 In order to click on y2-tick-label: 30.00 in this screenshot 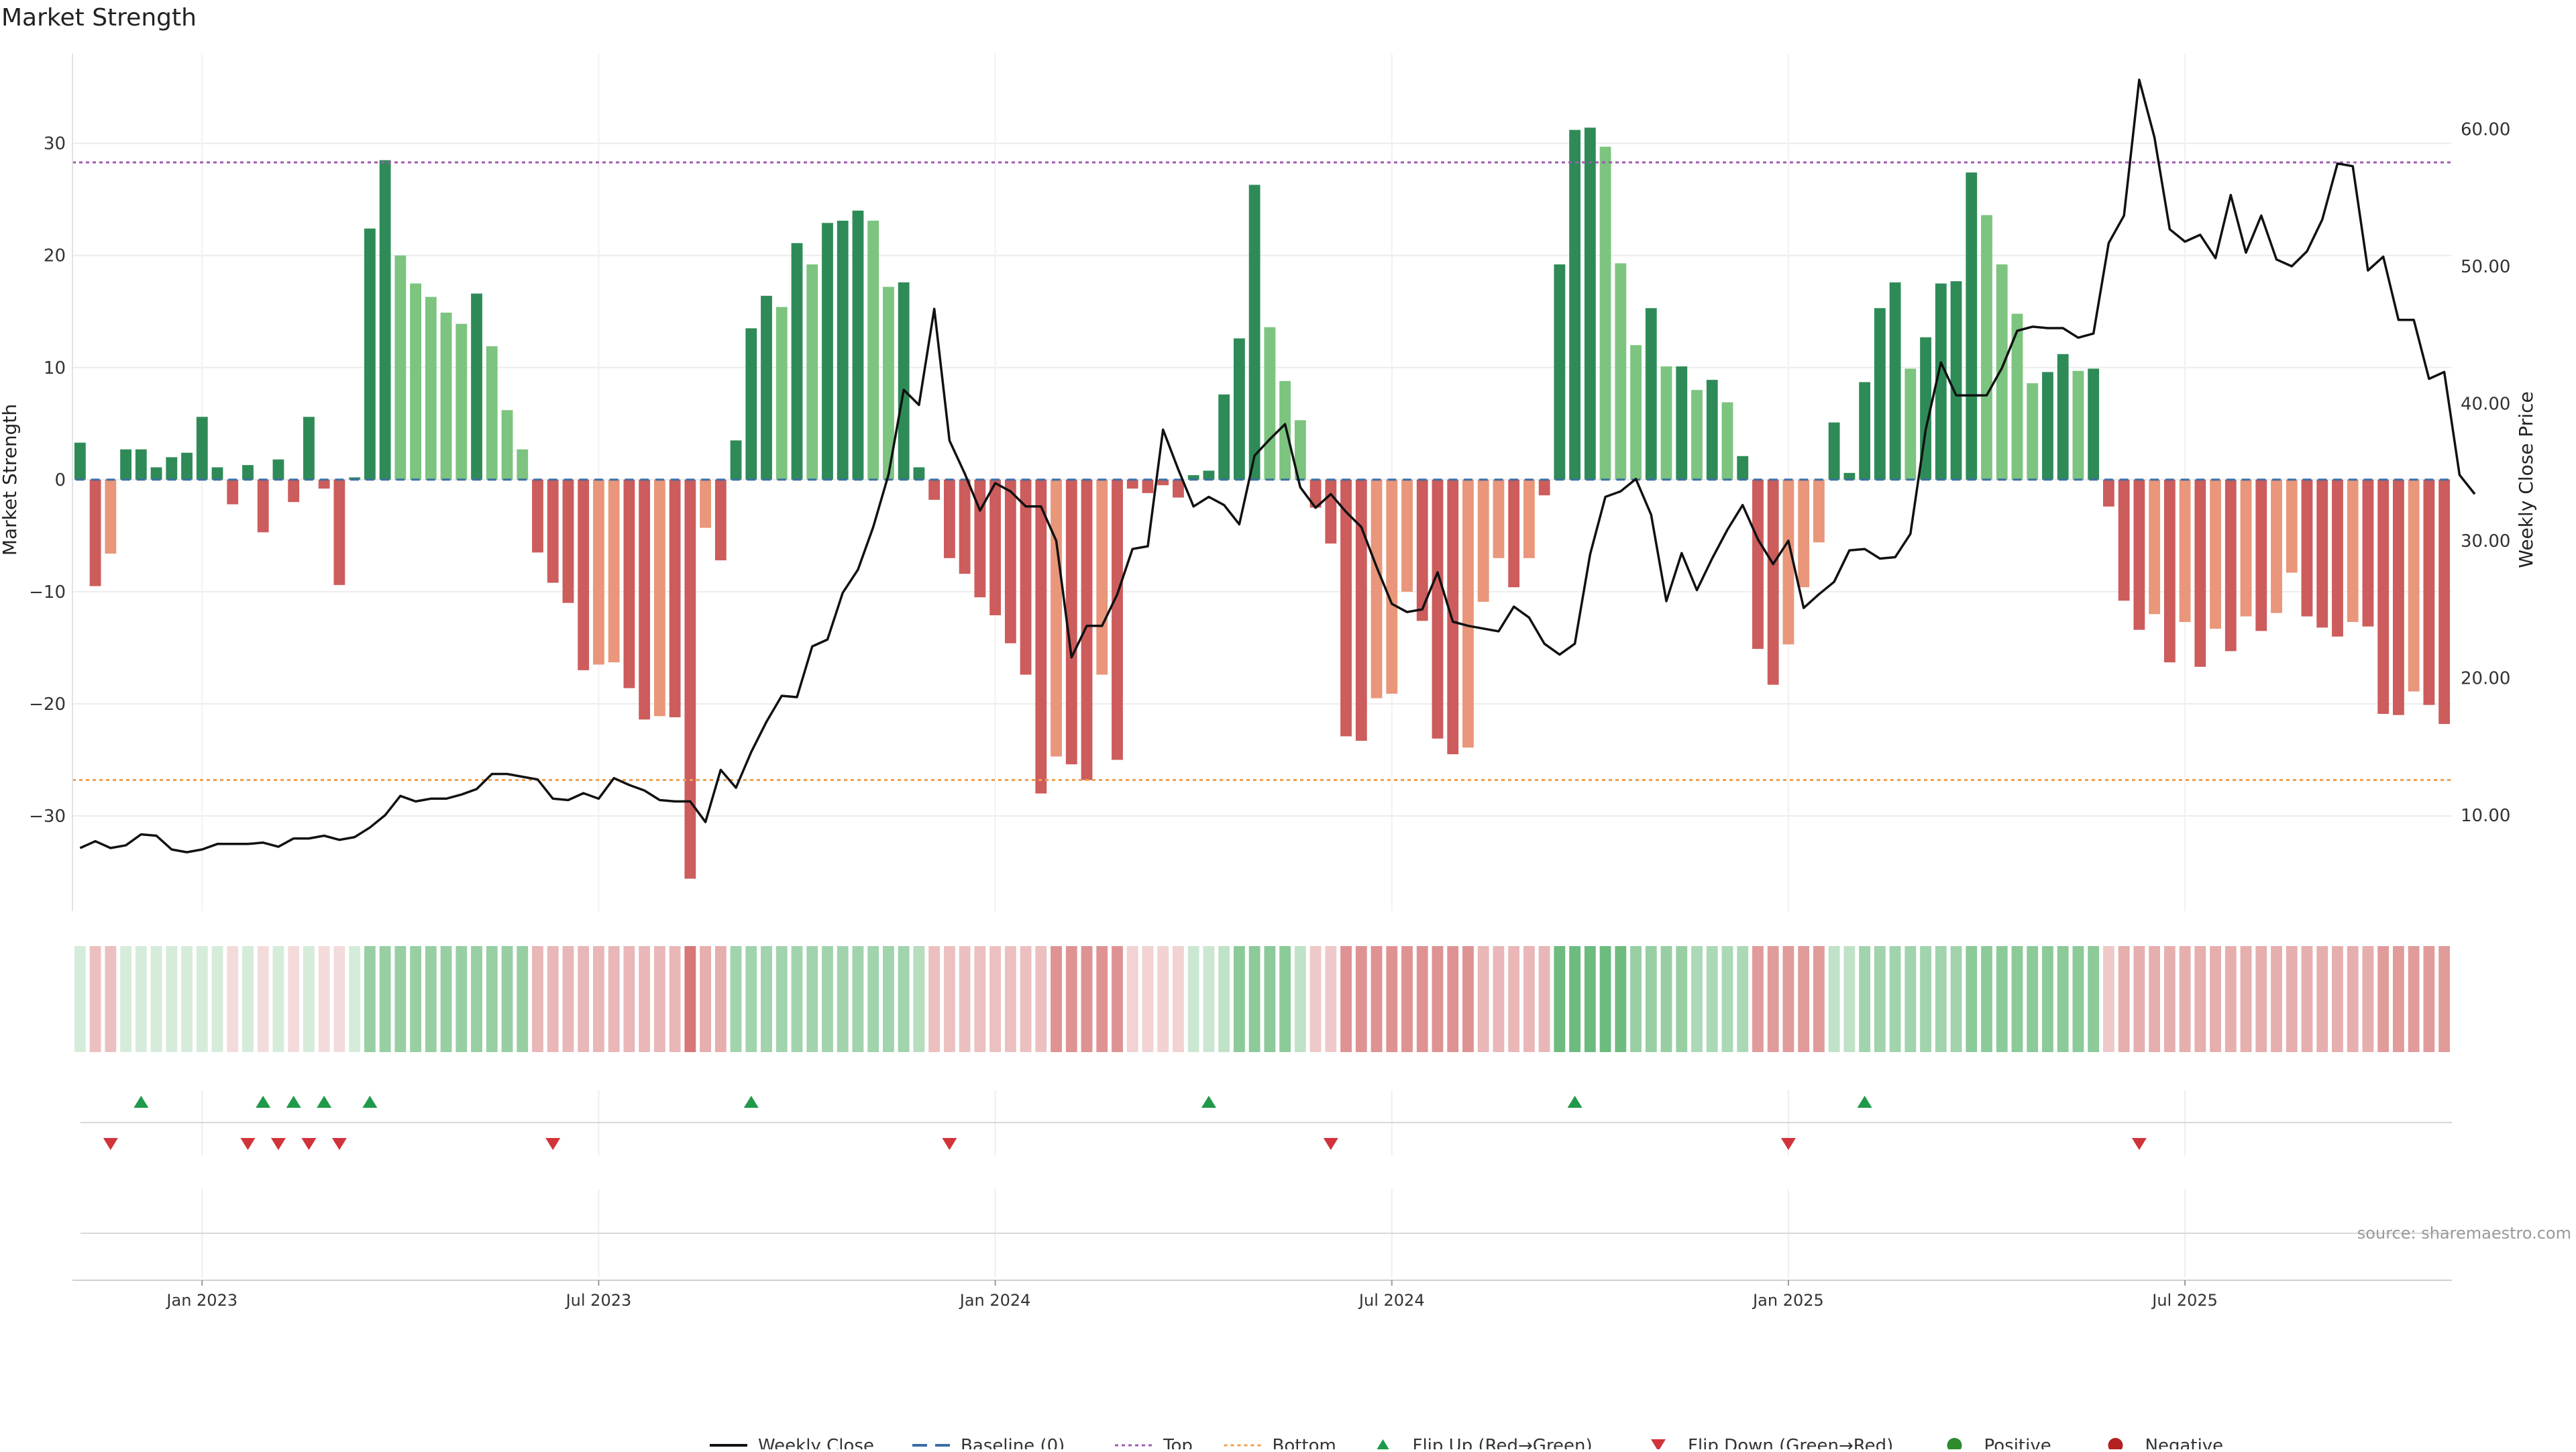, I will do `click(2485, 541)`.